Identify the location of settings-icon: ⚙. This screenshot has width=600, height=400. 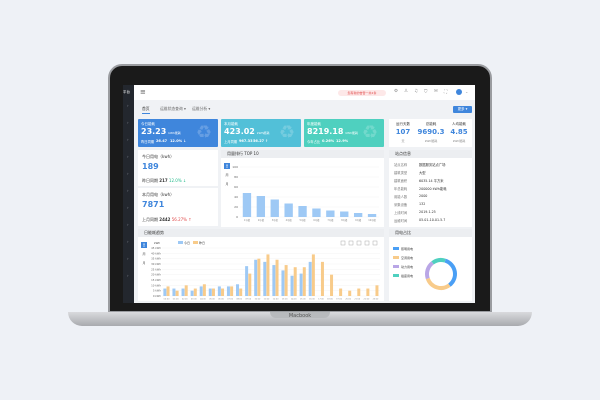
(396, 91).